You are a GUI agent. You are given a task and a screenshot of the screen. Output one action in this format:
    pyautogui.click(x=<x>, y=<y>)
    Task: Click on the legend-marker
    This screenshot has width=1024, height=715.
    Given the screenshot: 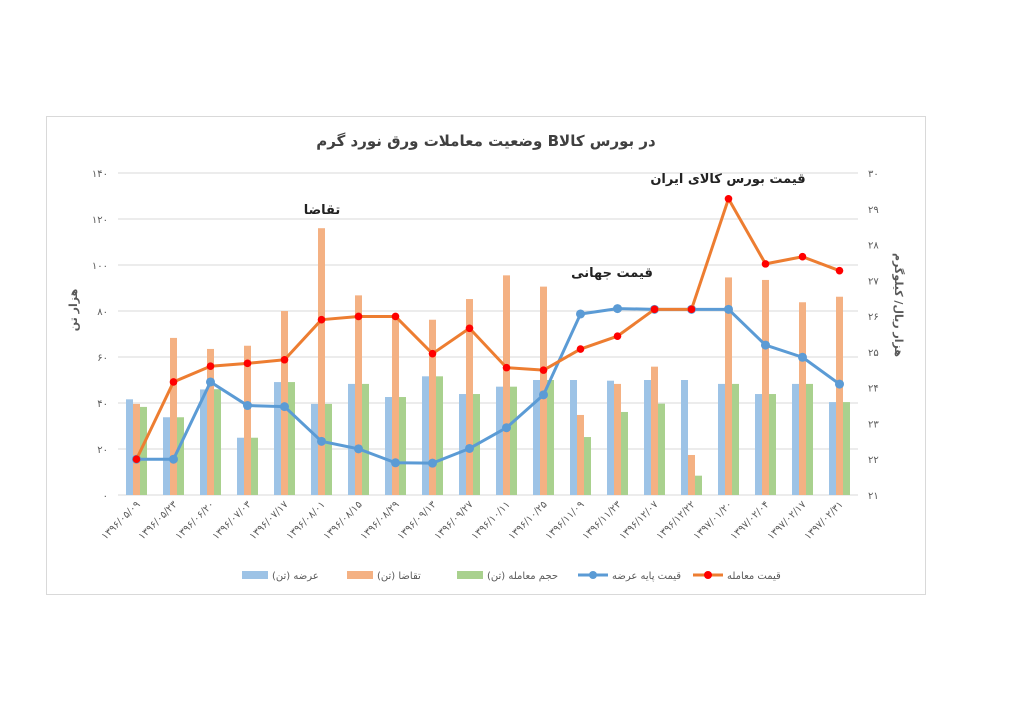 What is the action you would take?
    pyautogui.click(x=593, y=575)
    